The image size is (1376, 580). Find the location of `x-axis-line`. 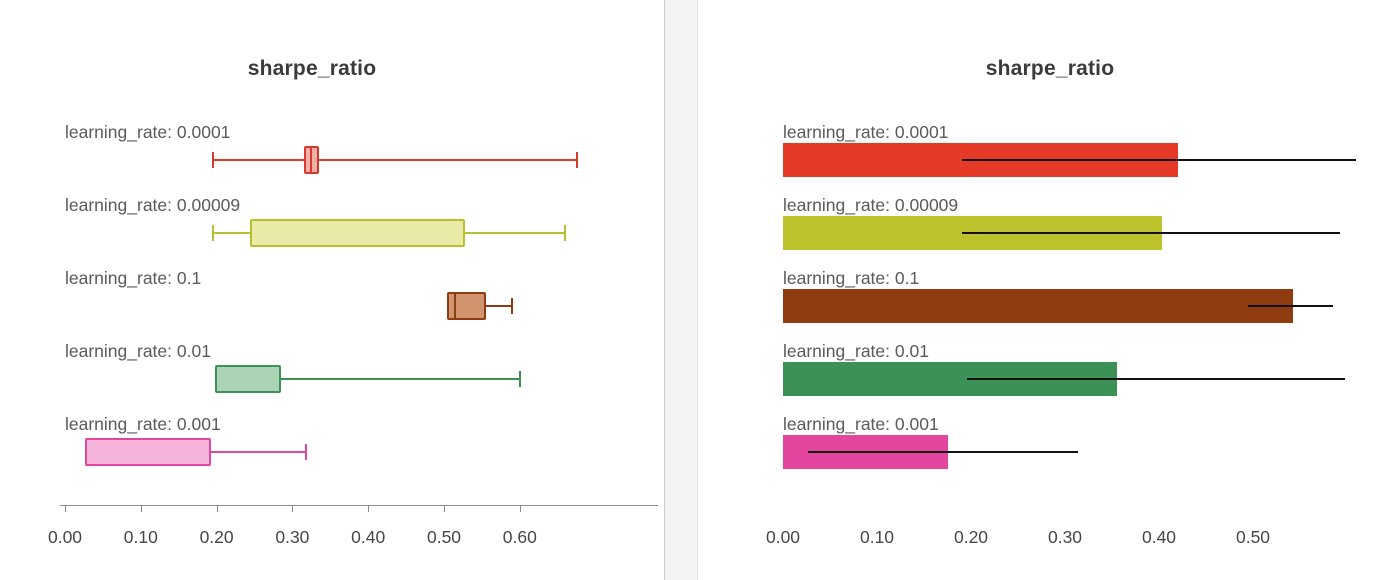

x-axis-line is located at coordinates (359, 505).